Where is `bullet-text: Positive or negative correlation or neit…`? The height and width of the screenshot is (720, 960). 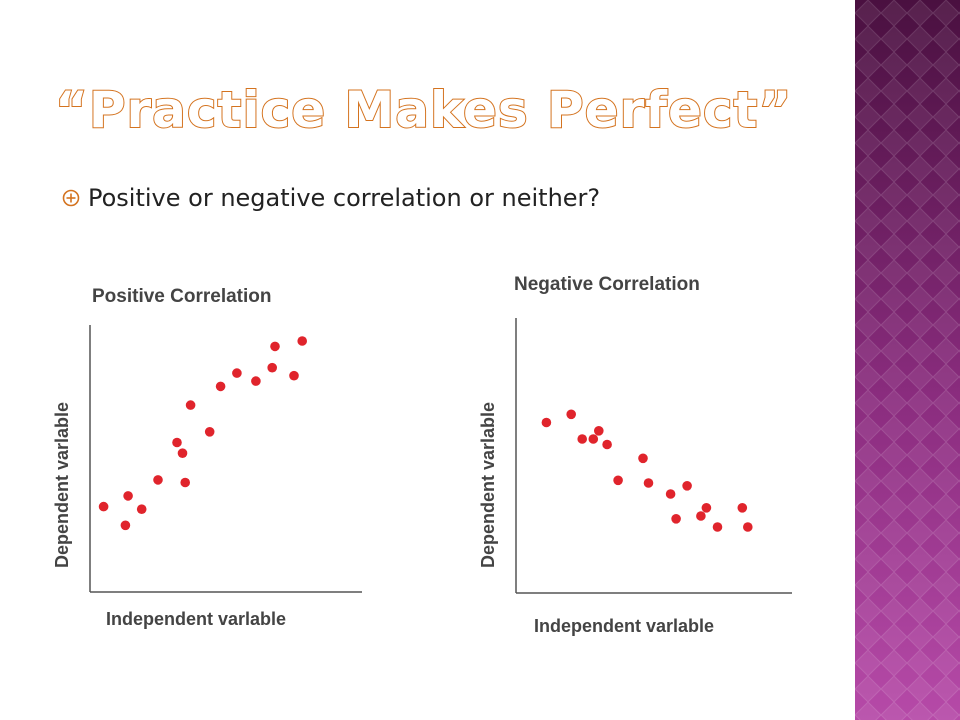
bullet-text: Positive or negative correlation or neit… is located at coordinates (344, 198).